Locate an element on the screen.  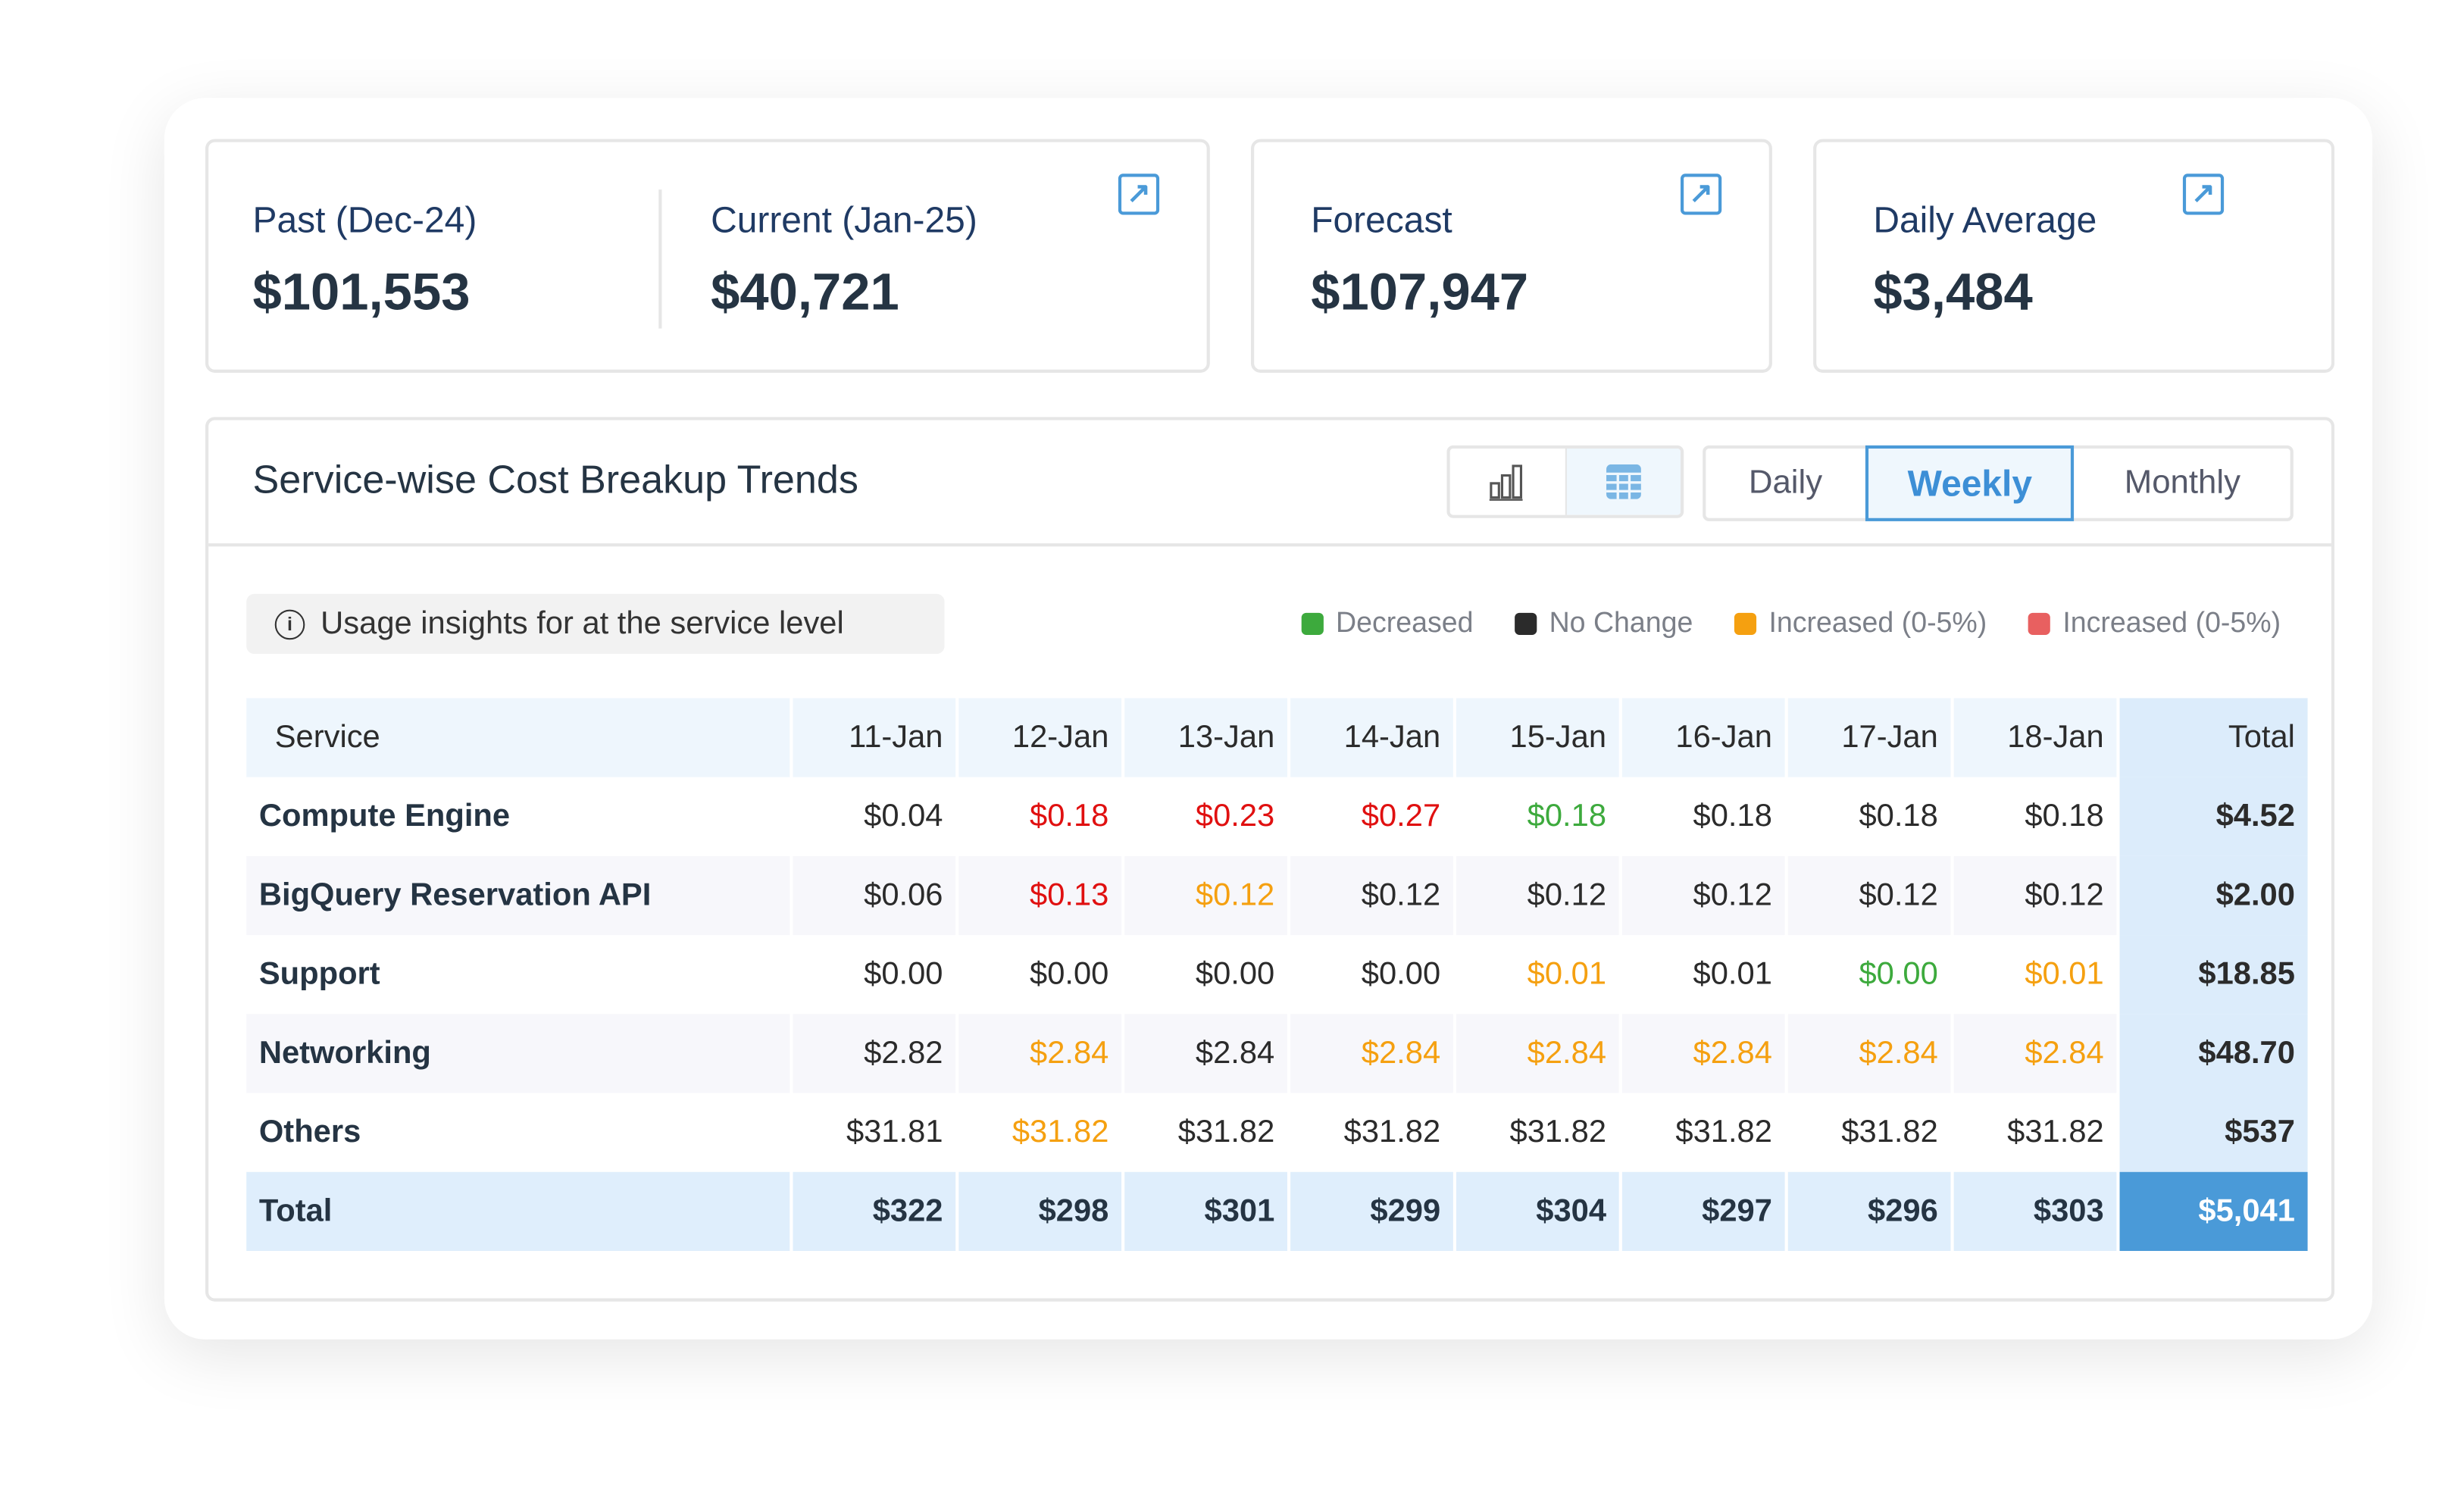
column-header: 12-Jan is located at coordinates (1040, 737).